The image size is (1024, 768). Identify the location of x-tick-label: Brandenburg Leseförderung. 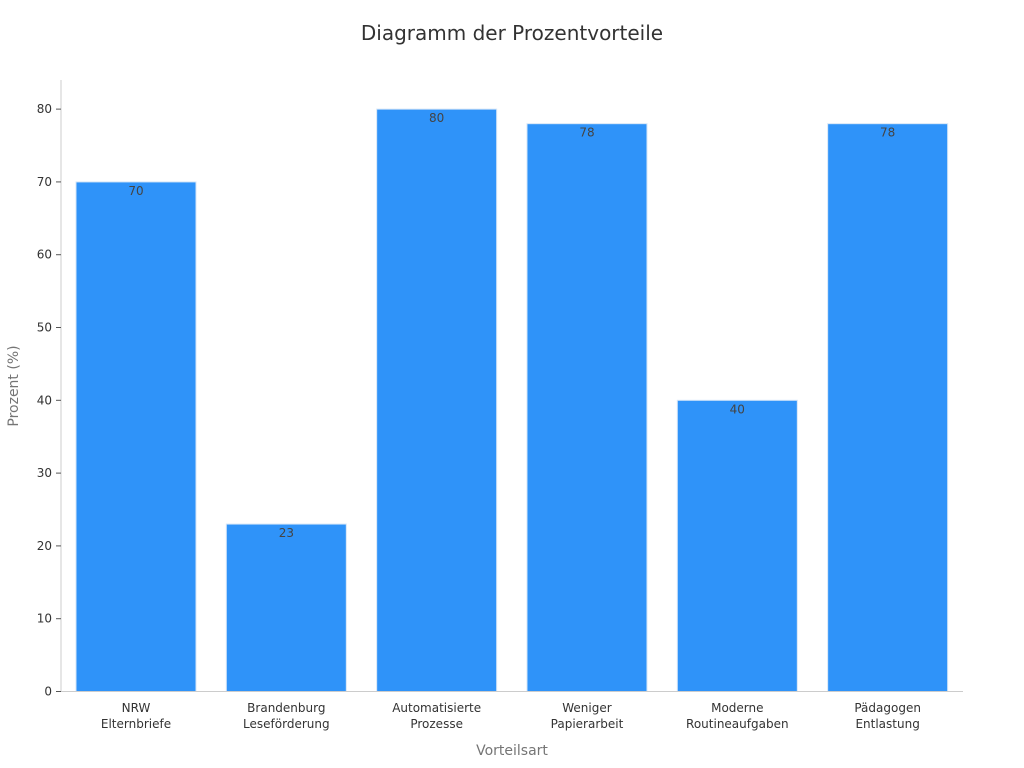
(286, 716).